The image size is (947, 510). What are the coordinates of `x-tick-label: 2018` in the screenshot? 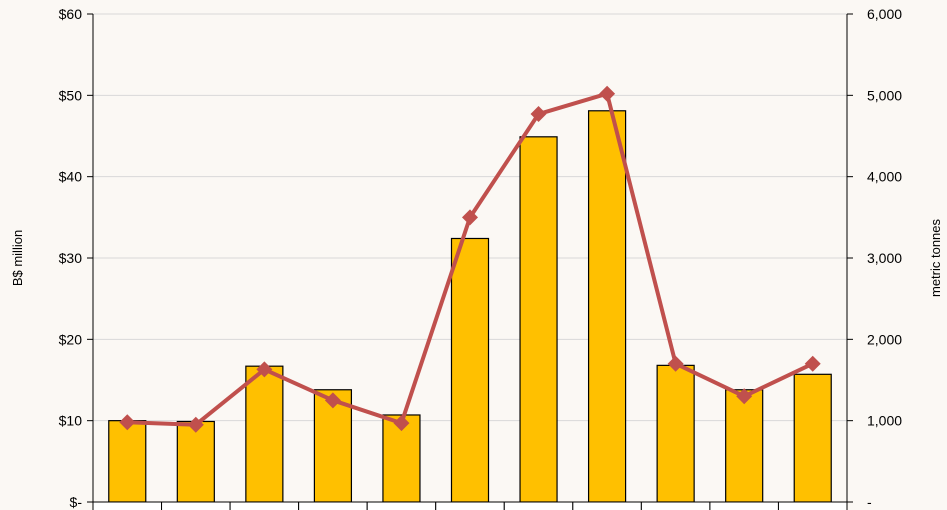 It's located at (332, 508).